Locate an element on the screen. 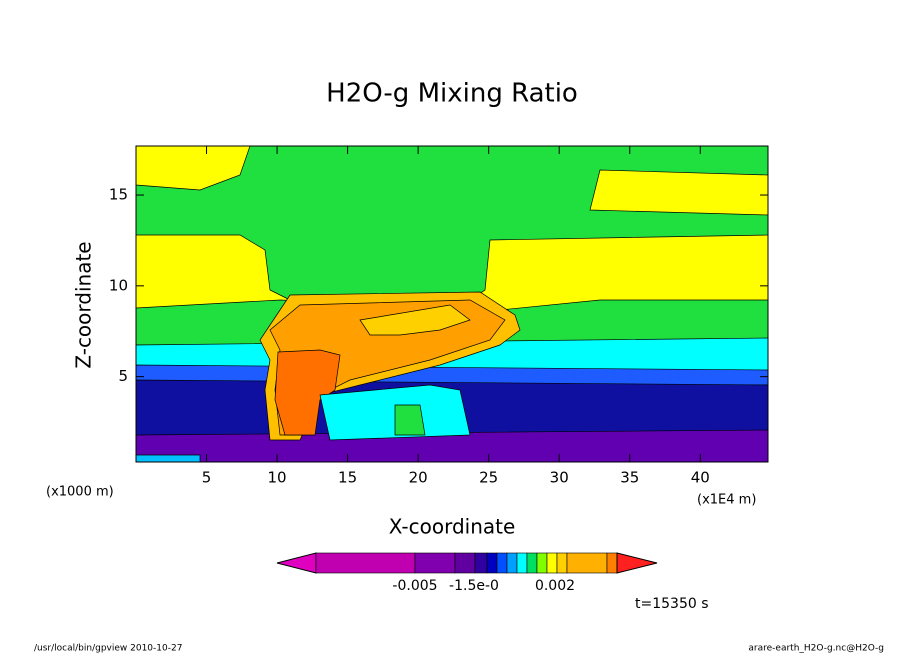 This screenshot has height=654, width=904. x-tick-label: 20 is located at coordinates (418, 478).